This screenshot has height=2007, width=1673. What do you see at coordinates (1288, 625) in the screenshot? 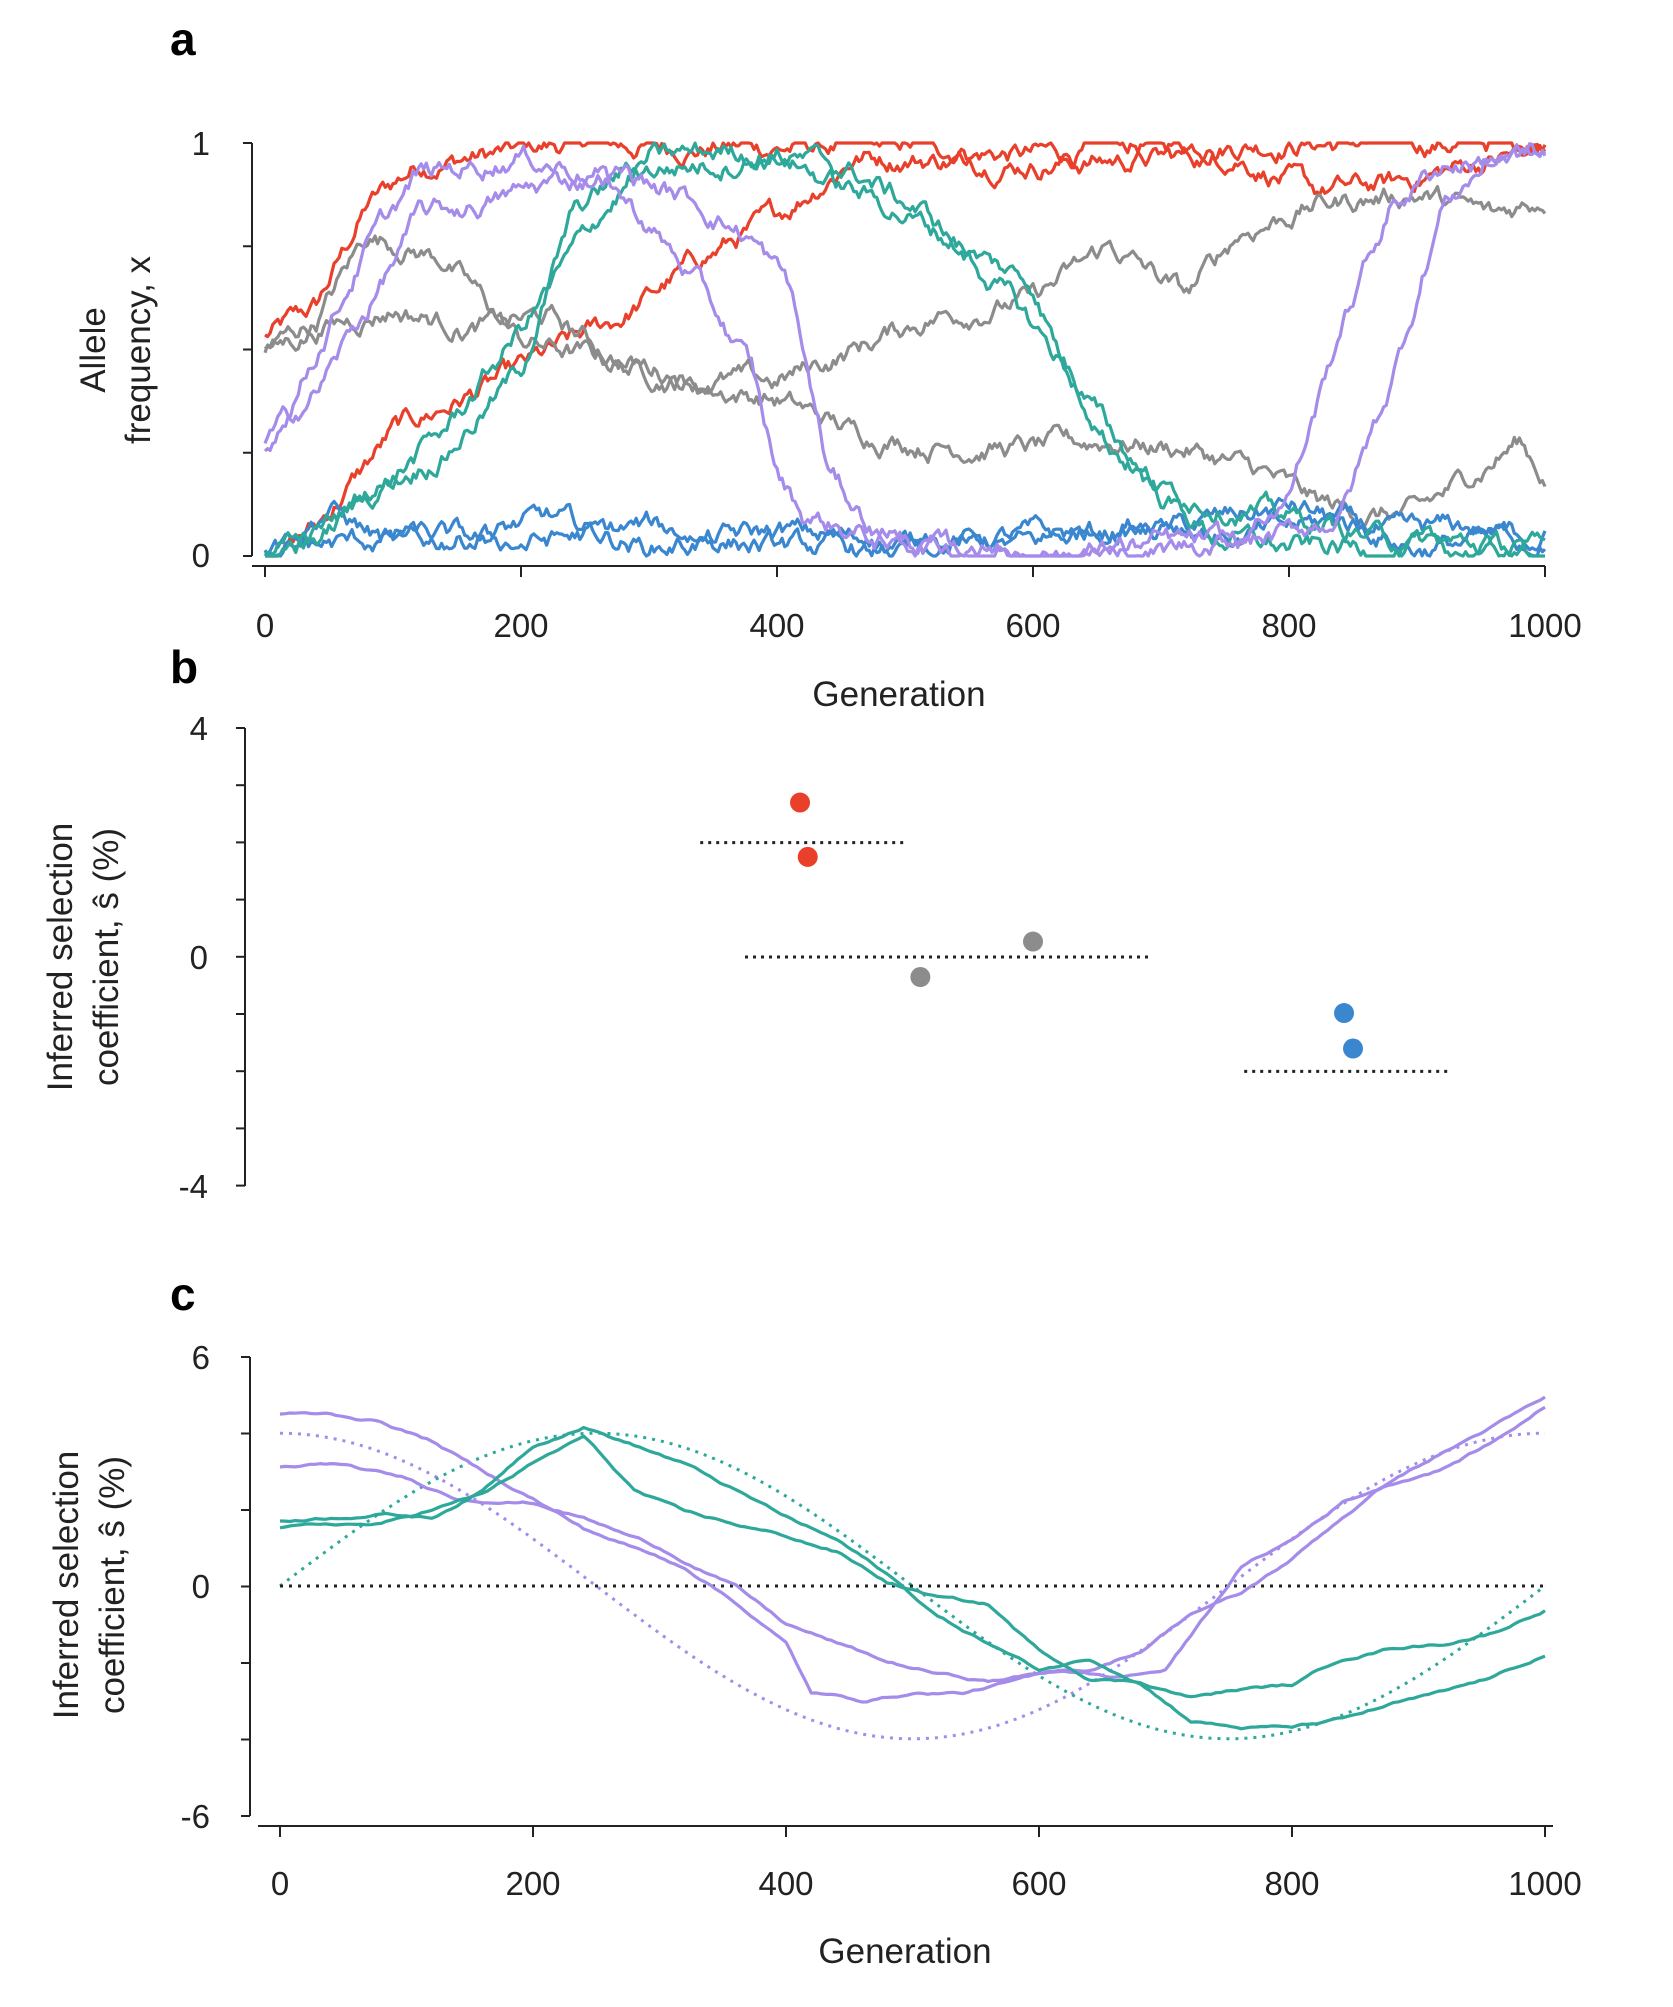
I see `panel-a-xtick-label: 800` at bounding box center [1288, 625].